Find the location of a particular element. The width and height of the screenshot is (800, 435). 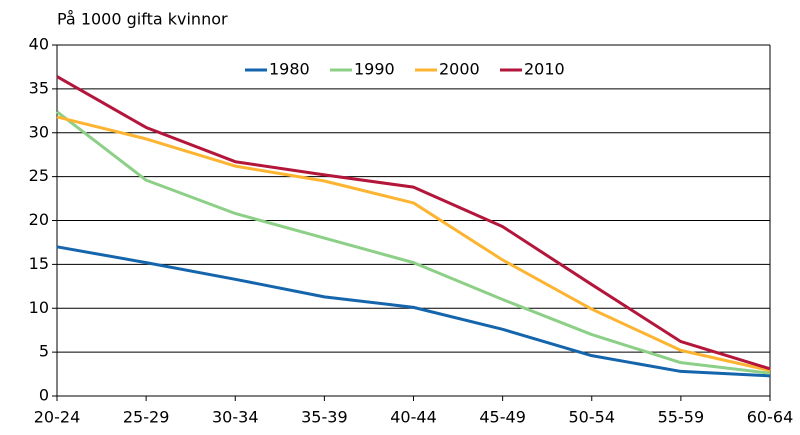

legend-label: 1980 is located at coordinates (289, 69).